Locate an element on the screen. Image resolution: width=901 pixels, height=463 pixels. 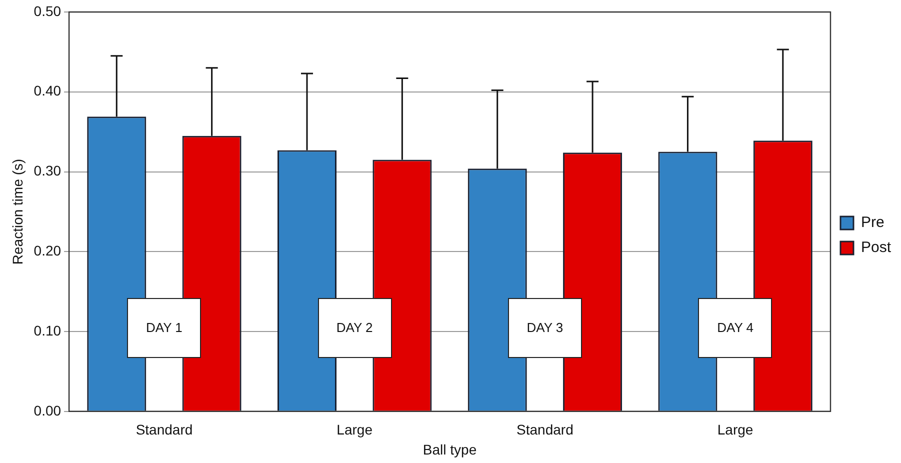
note-box: DAY 3 is located at coordinates (545, 328).